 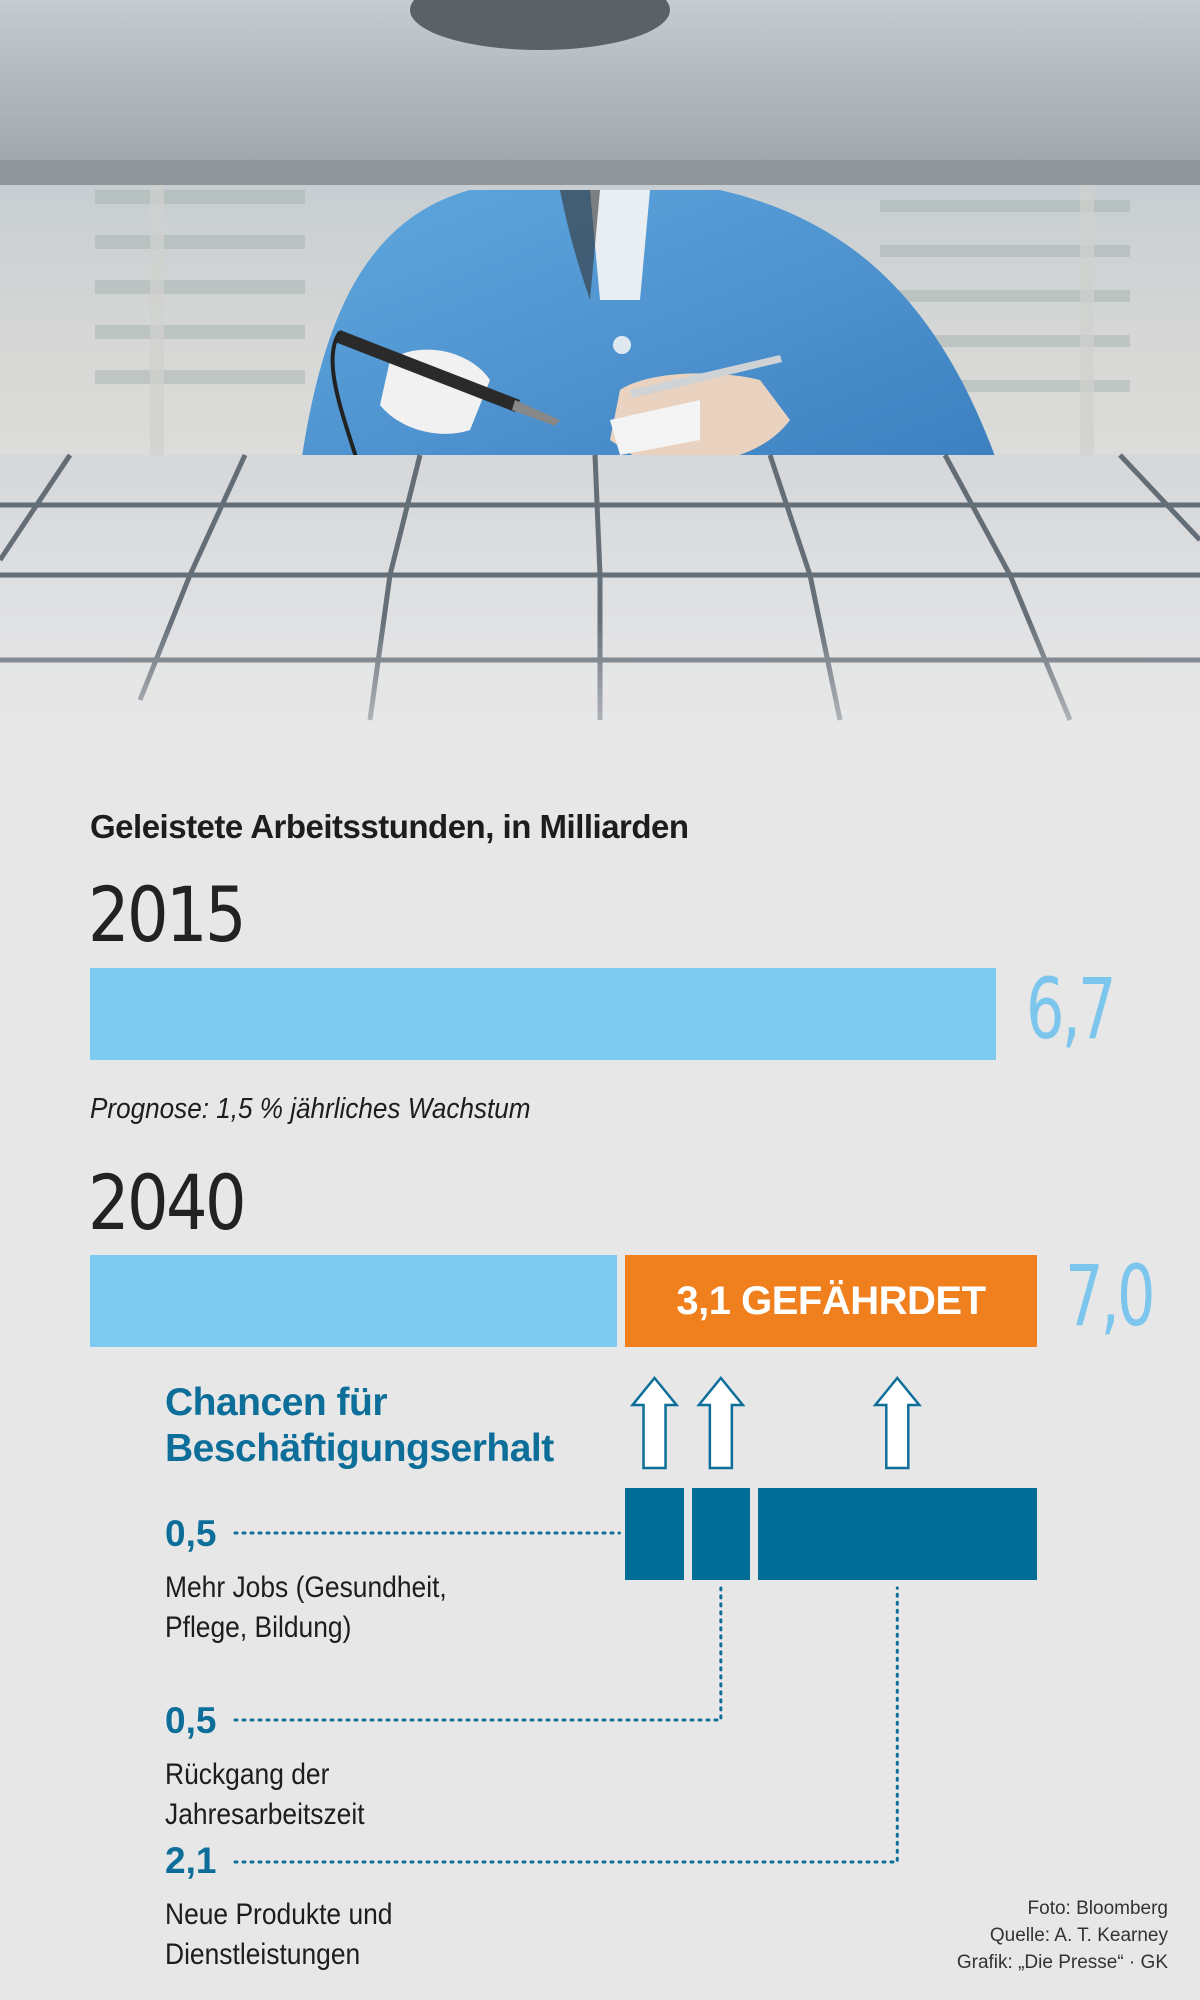 I want to click on forecast-note: Prognose: 1,5 % jährliches Wachstum, so click(x=310, y=1109).